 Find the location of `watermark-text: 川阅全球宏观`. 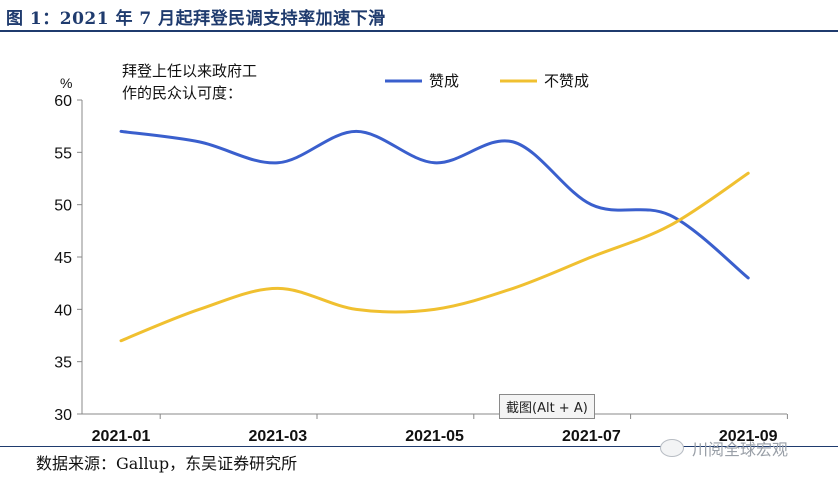

watermark-text: 川阅全球宏观 is located at coordinates (740, 449).